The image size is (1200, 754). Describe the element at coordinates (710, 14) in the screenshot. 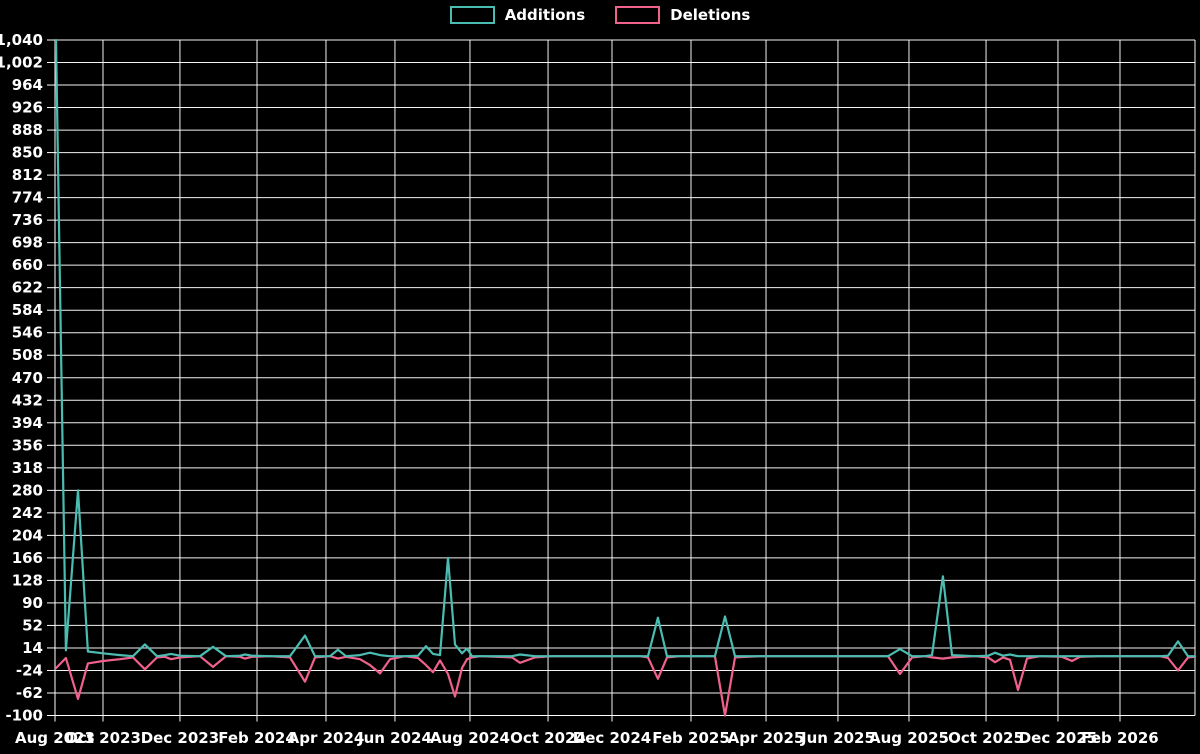

I see `legend-label-deletions: Deletions` at that location.